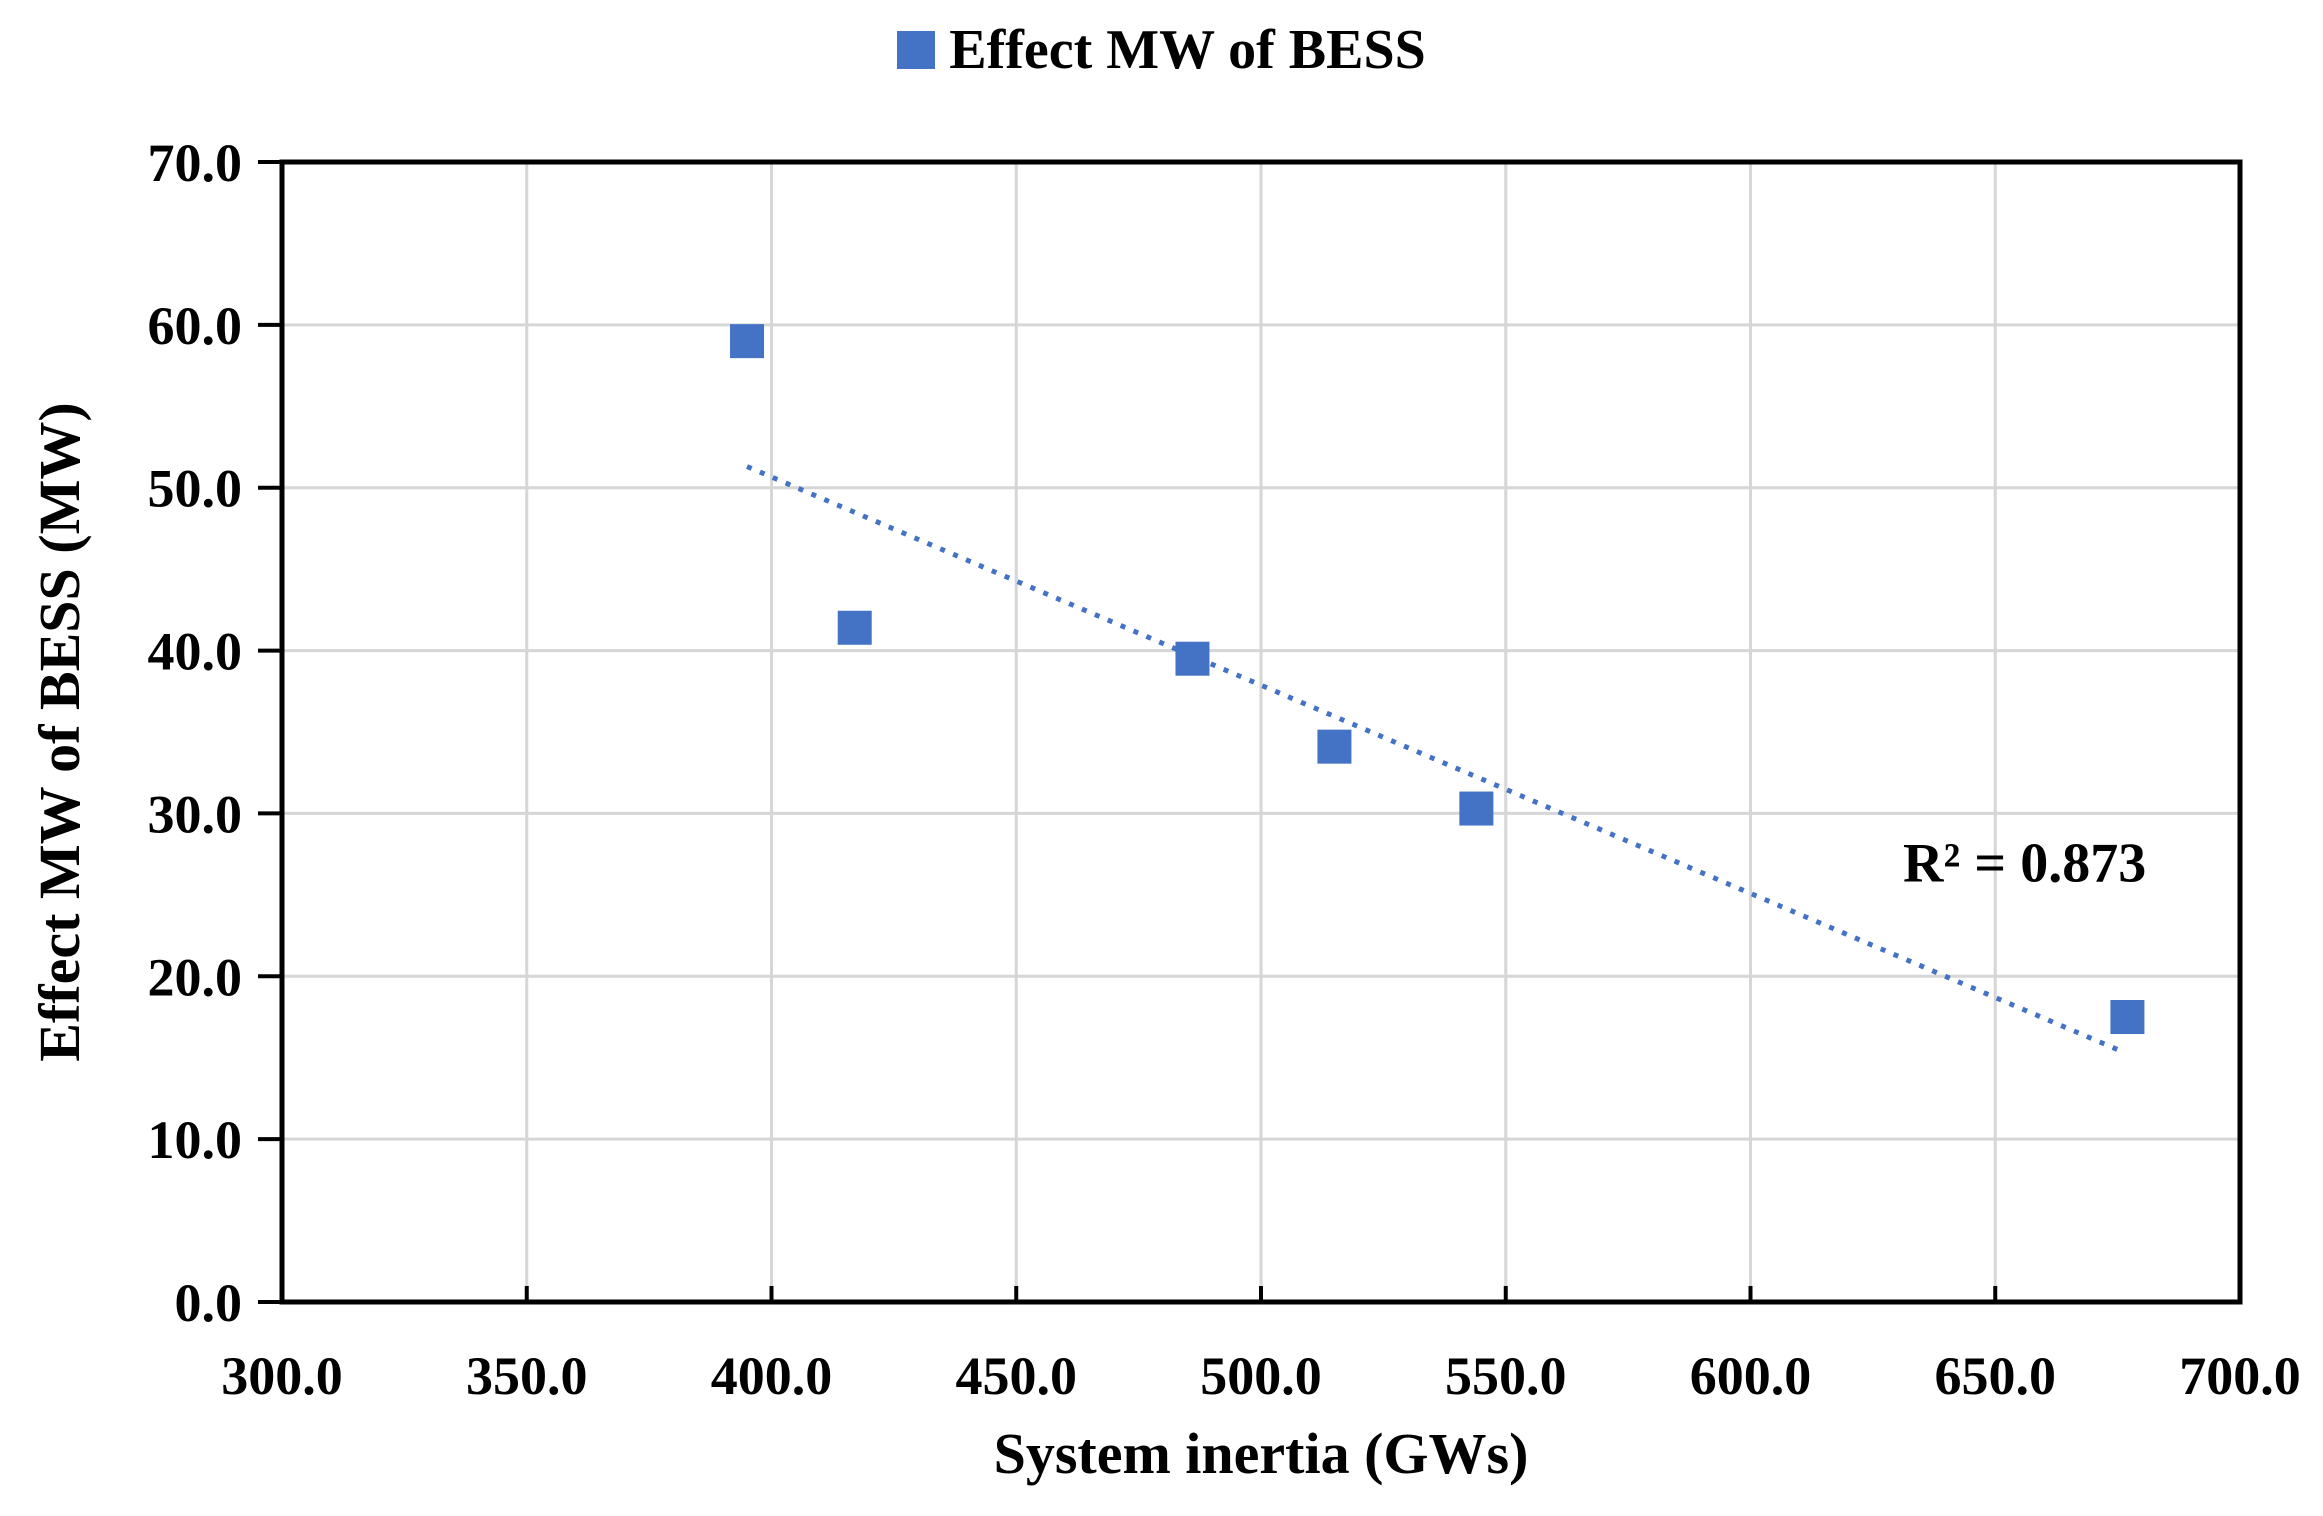 The width and height of the screenshot is (2323, 1516). Describe the element at coordinates (1017, 1376) in the screenshot. I see `x-tick-label: 450.0` at that location.